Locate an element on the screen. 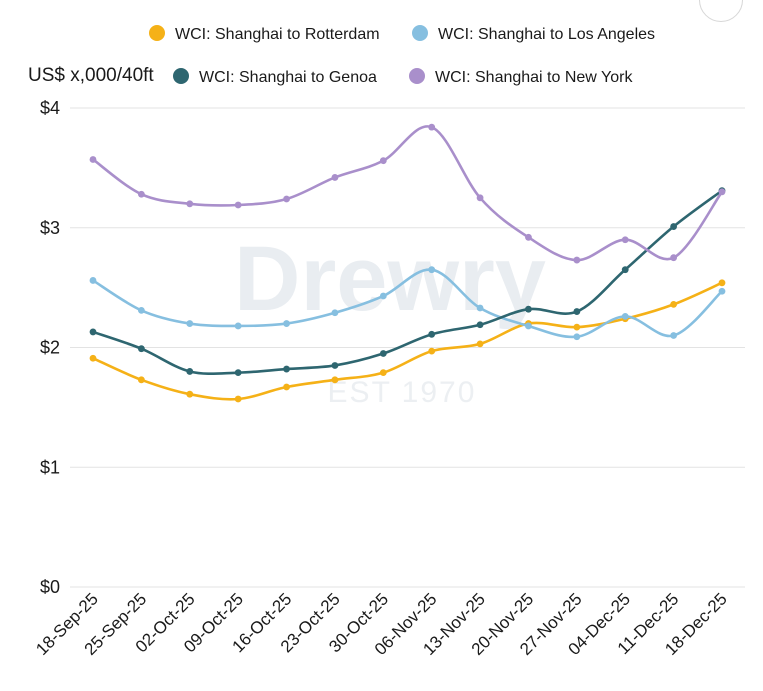 Image resolution: width=763 pixels, height=691 pixels. legend-label: WCI: Shanghai to Rotterdam is located at coordinates (277, 34).